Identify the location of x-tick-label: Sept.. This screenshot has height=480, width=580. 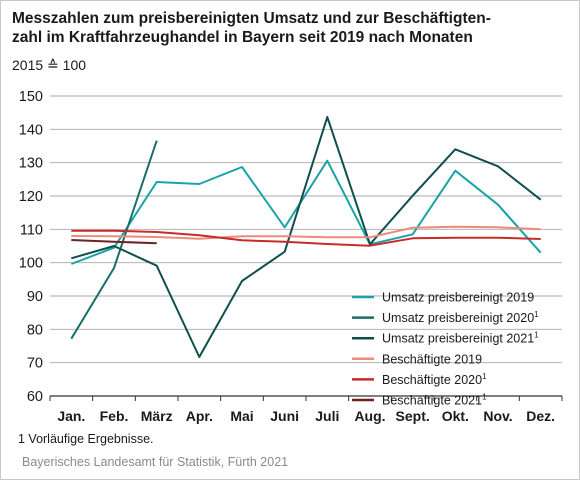
(413, 416).